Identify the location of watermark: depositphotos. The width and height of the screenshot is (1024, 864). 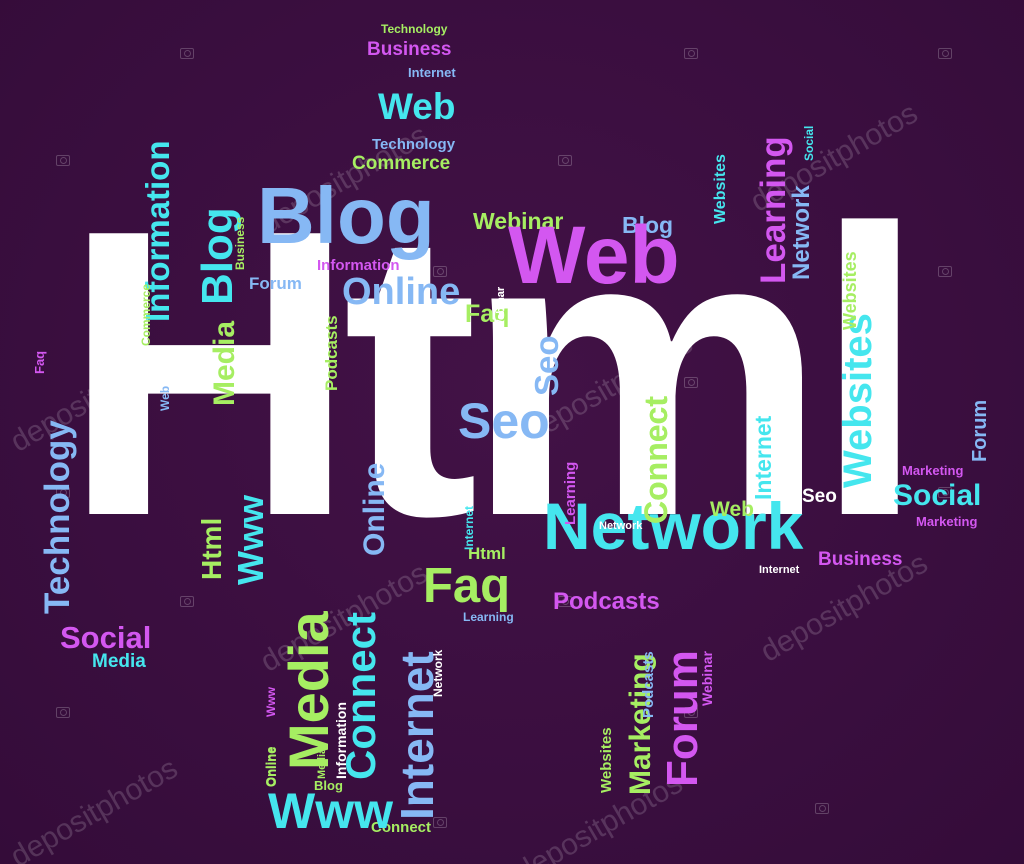
(94, 807).